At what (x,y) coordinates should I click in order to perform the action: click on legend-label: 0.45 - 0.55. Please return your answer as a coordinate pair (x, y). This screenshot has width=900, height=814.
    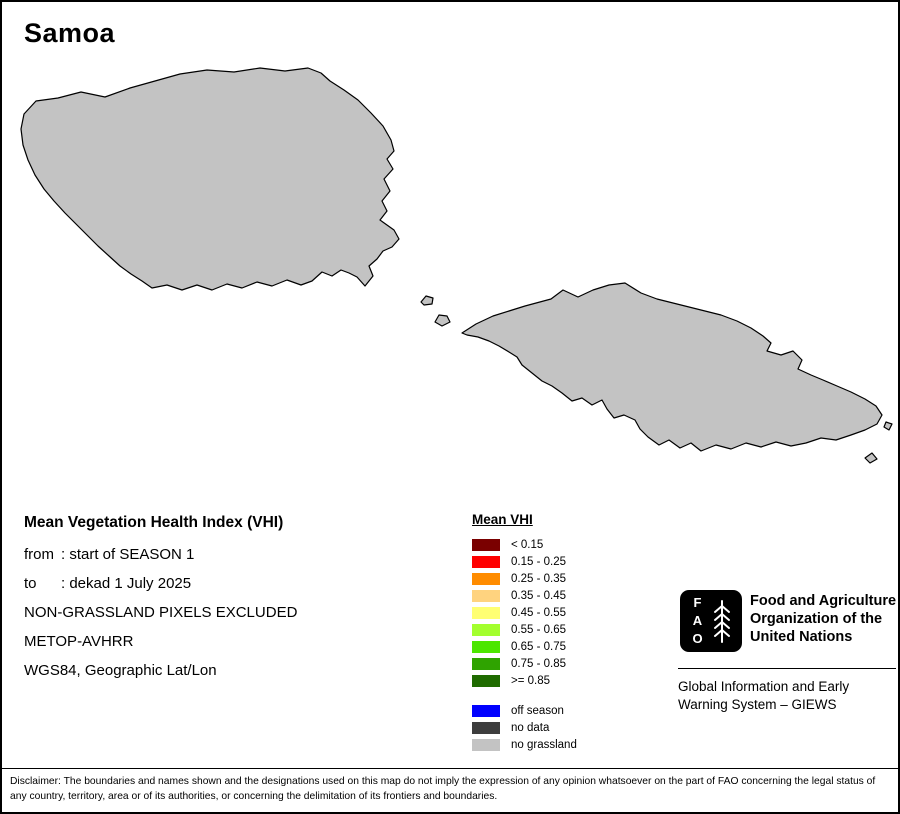
    Looking at the image, I should click on (538, 612).